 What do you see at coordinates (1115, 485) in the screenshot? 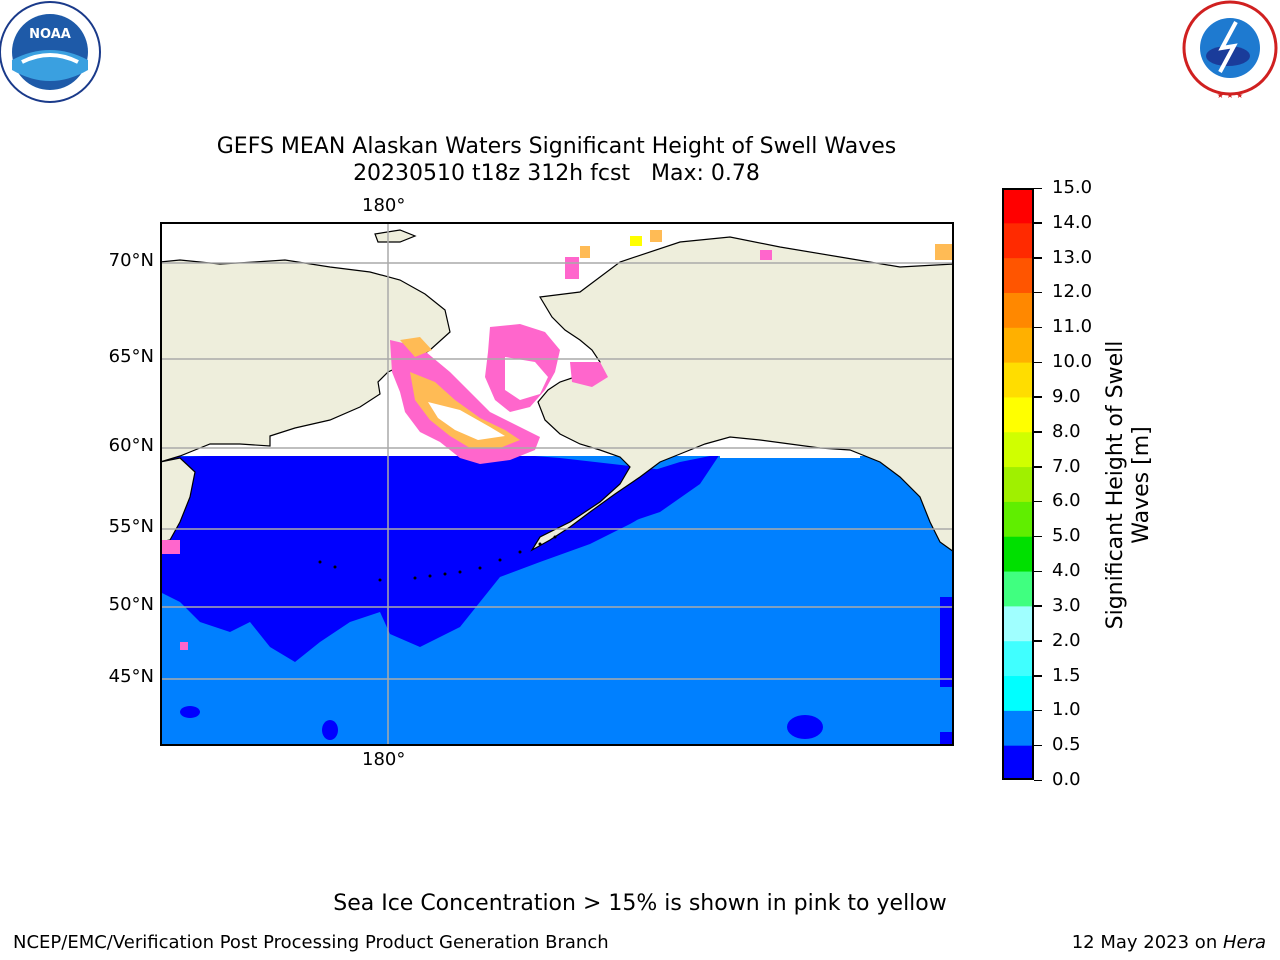
I see `colorbar-label-line1: Significant Height of Swell` at bounding box center [1115, 485].